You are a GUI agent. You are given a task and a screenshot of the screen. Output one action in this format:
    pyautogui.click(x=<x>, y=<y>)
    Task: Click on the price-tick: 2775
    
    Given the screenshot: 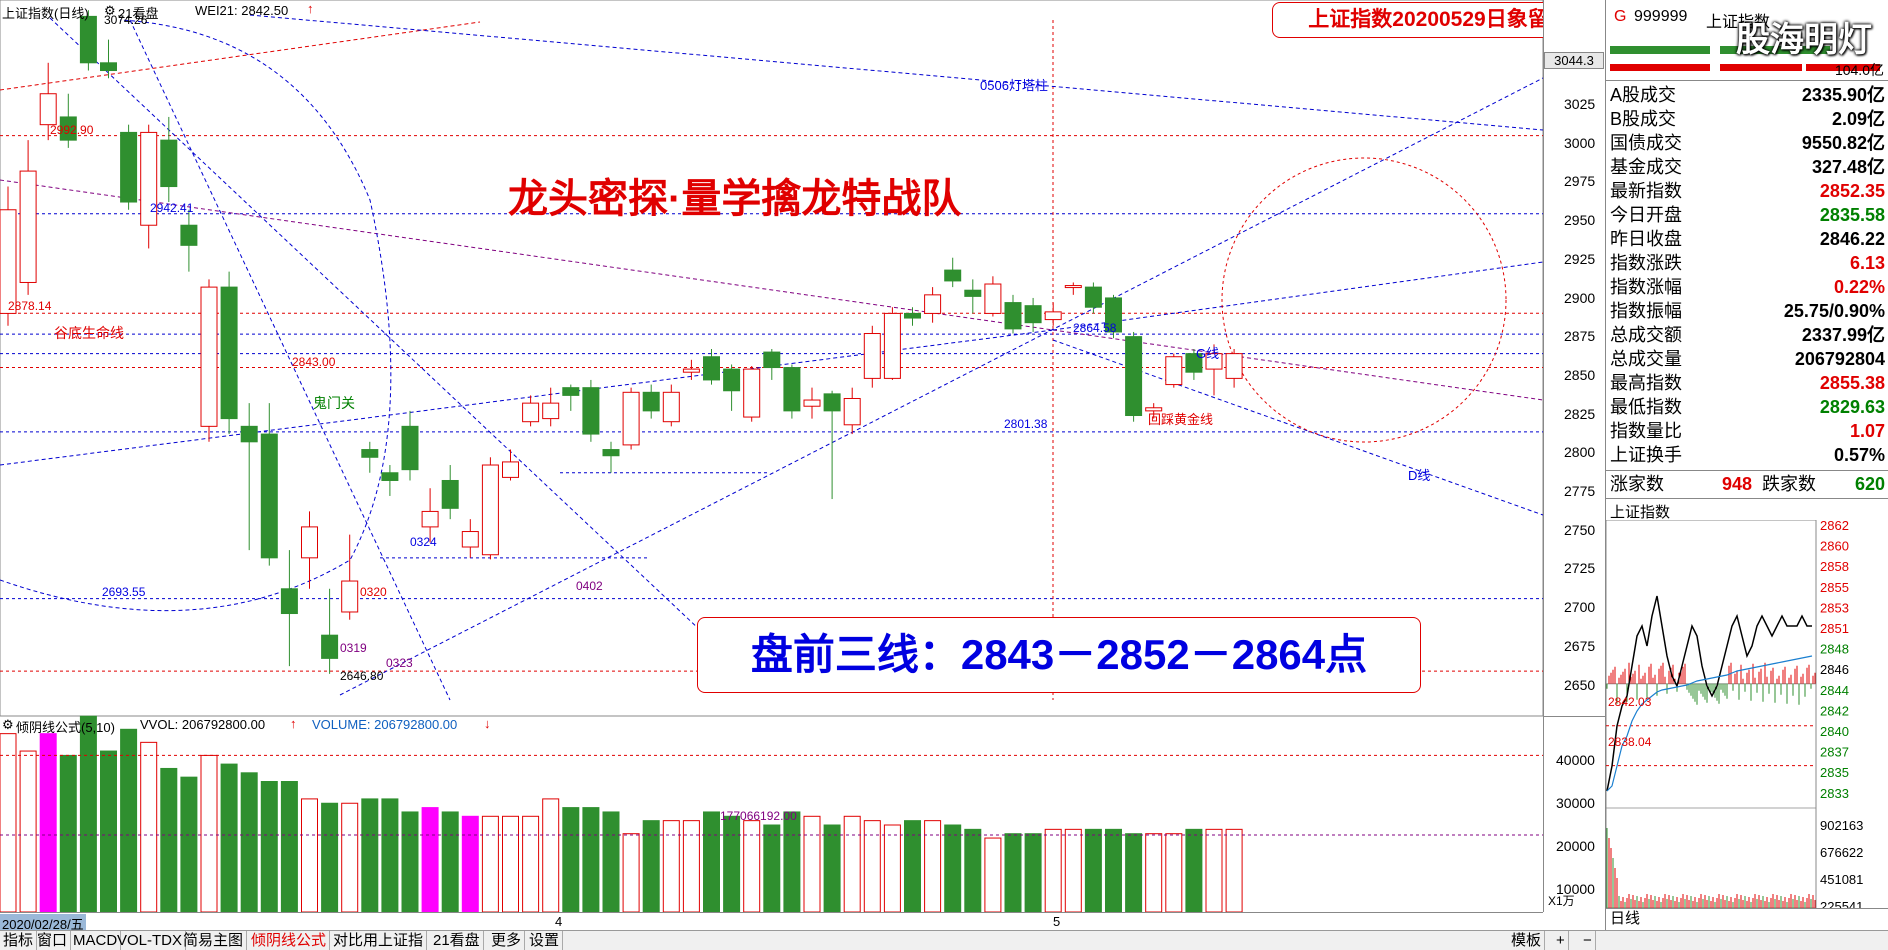 What is the action you would take?
    pyautogui.click(x=1580, y=491)
    